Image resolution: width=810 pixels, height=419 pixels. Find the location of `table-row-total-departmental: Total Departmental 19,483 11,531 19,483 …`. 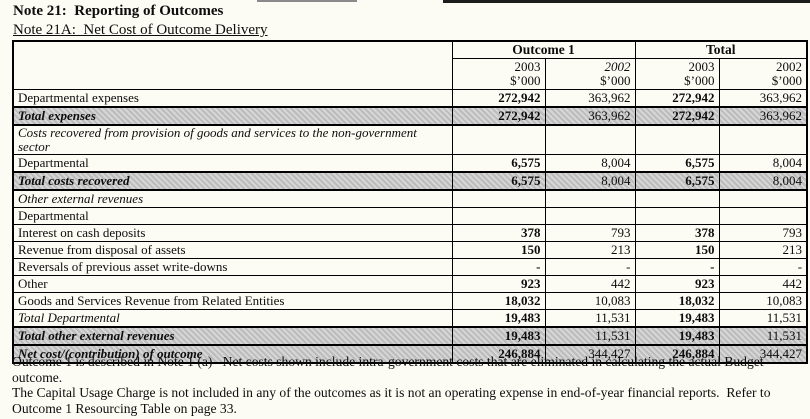

table-row-total-departmental: Total Departmental 19,483 11,531 19,483 … is located at coordinates (410, 318).